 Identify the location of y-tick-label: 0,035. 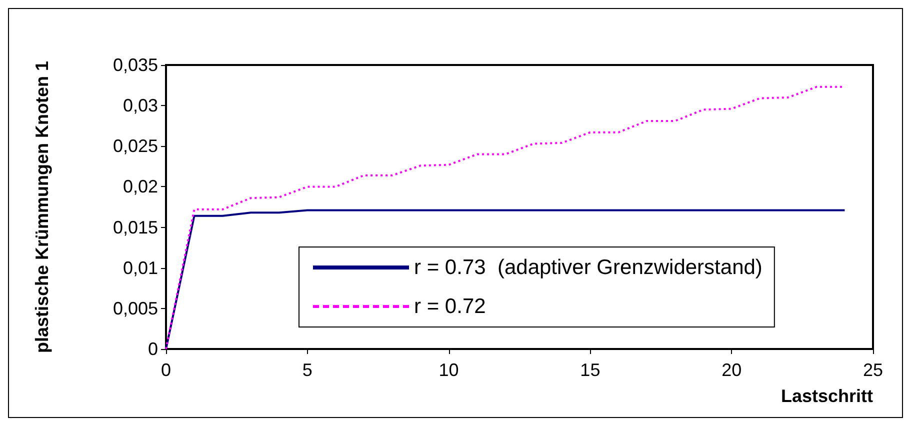
(135, 65).